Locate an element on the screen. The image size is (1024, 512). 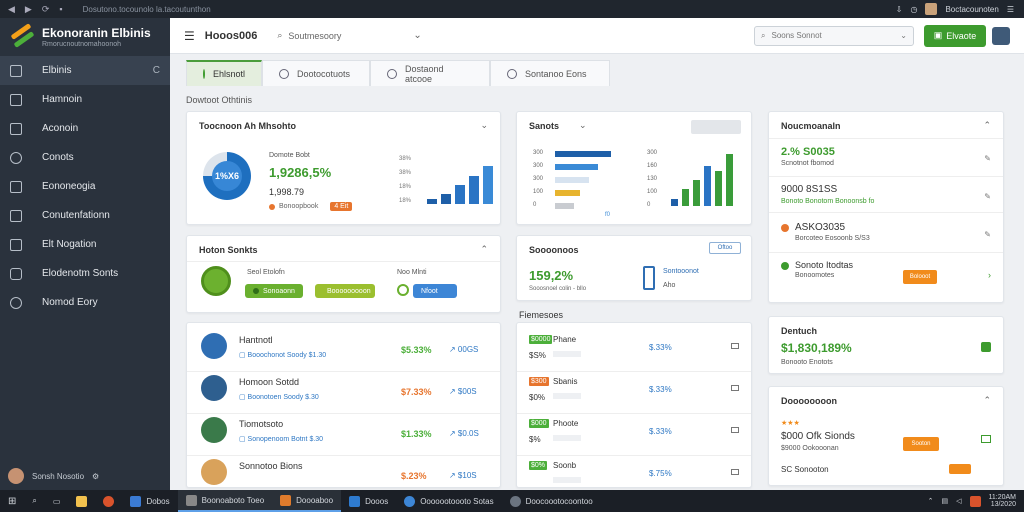
sidebar-item-elbinis: Elbinis C is located at coordinates (85, 70).